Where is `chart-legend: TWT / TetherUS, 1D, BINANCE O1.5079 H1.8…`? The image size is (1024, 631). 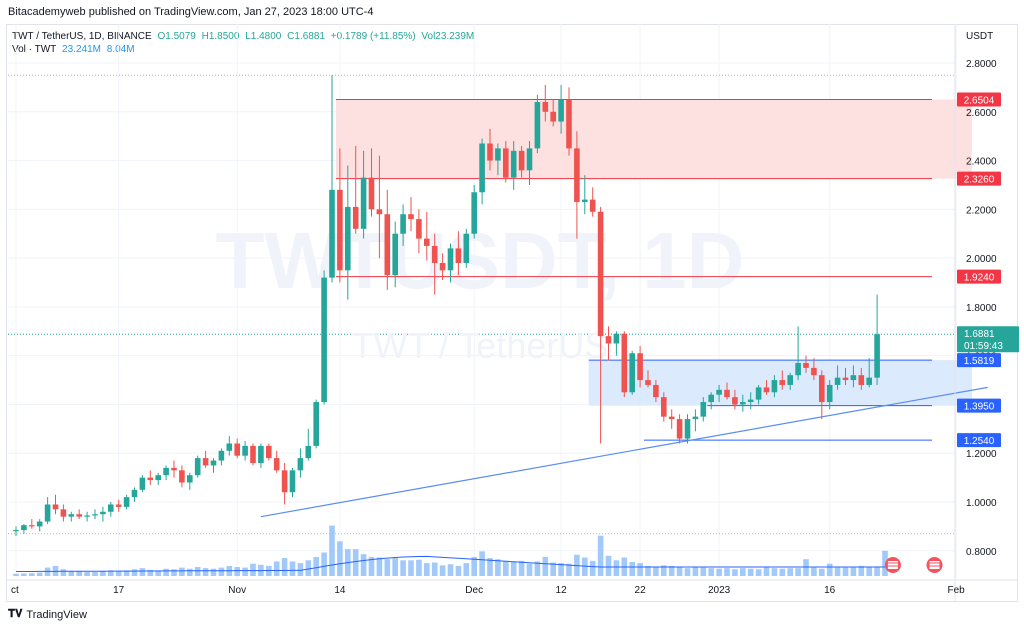
chart-legend: TWT / TetherUS, 1D, BINANCE O1.5079 H1.8… is located at coordinates (244, 43).